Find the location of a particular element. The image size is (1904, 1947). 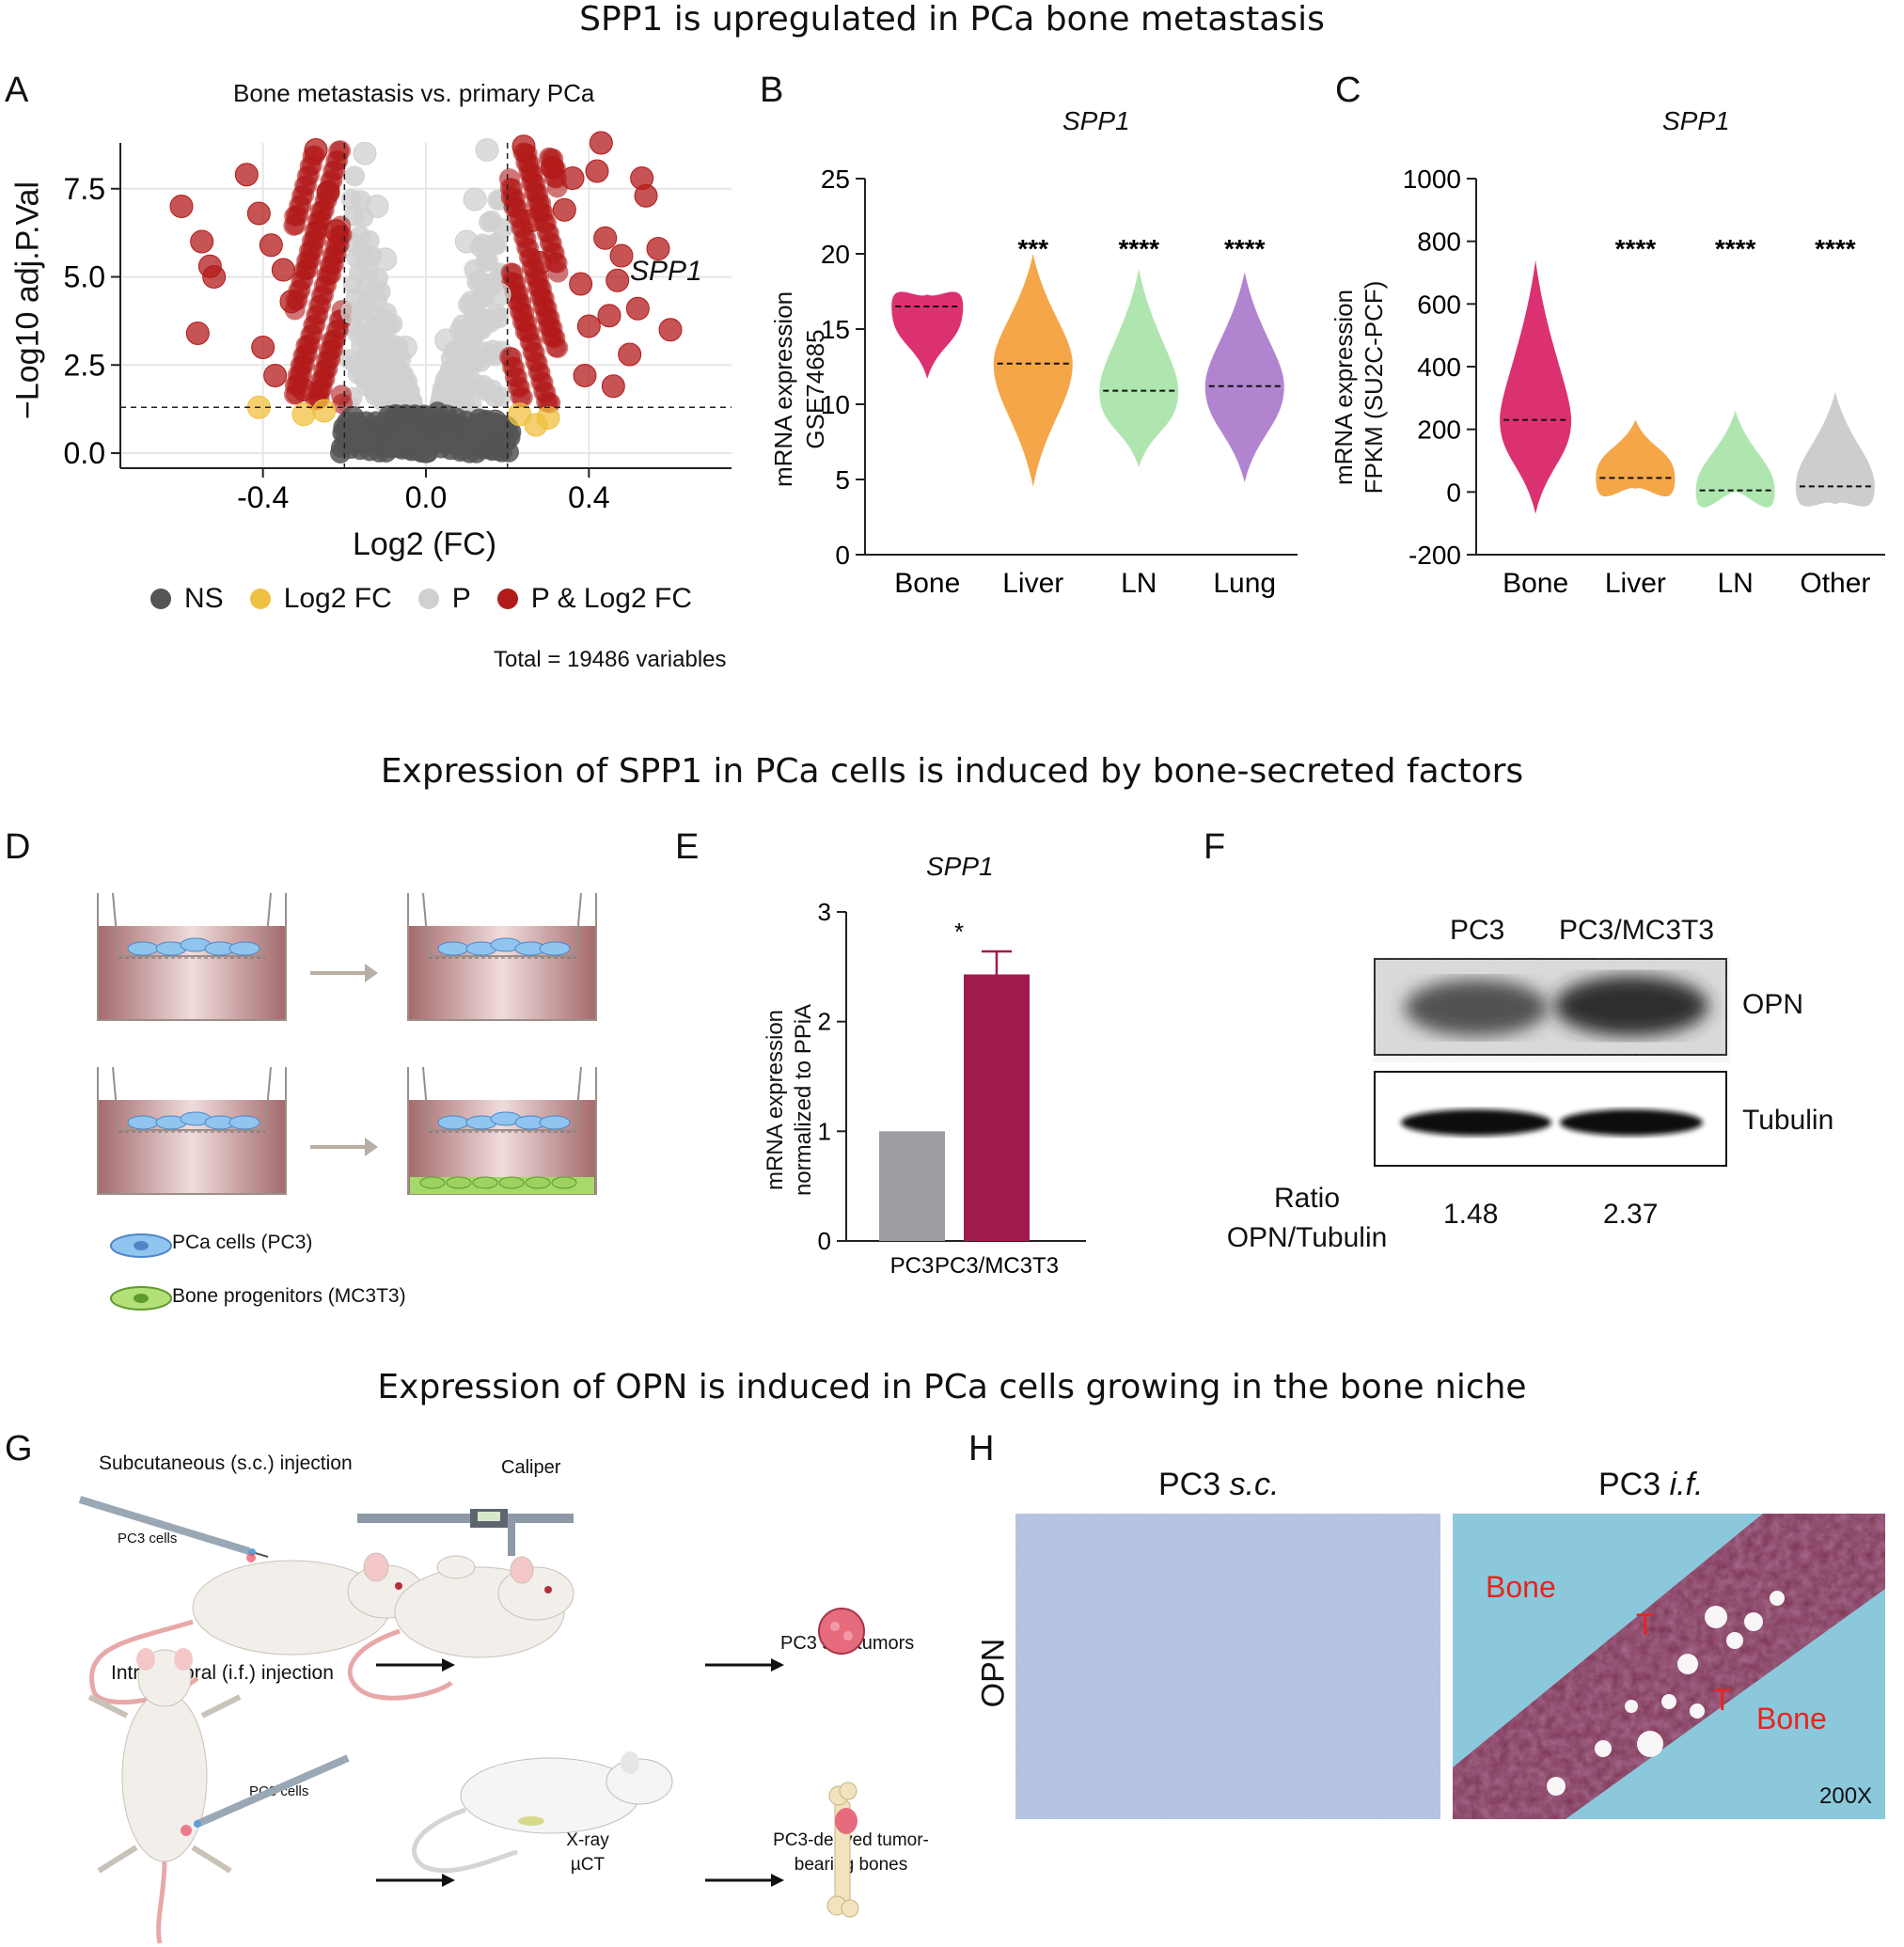

legend-pca-cells: PCa cells (PC3) is located at coordinates (242, 1242).